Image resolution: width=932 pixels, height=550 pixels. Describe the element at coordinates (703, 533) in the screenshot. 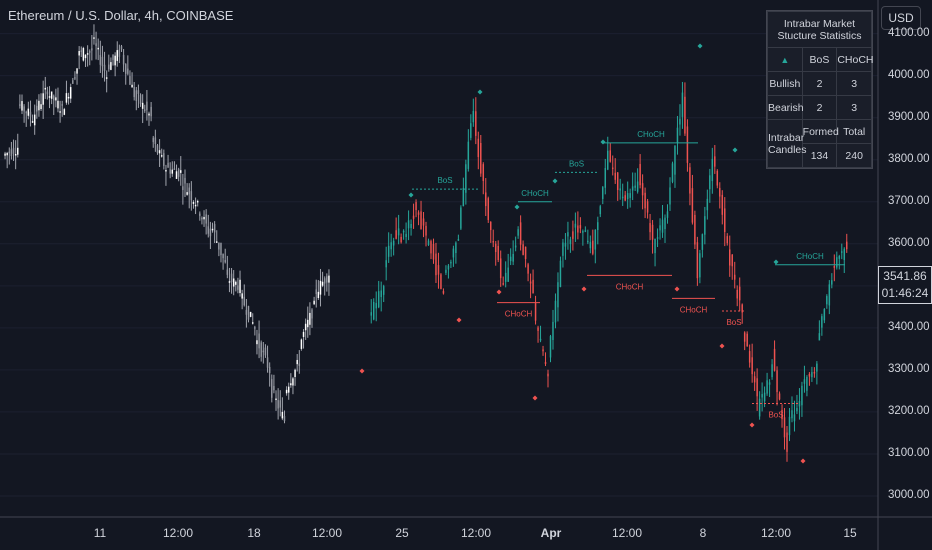

I see `time-tick-label: 8` at that location.